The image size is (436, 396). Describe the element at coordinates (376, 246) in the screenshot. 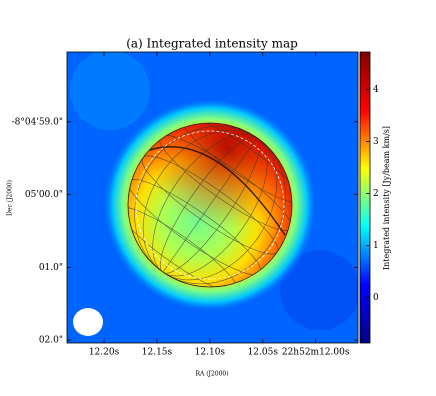

I see `colorbar-tick-label: 1` at that location.